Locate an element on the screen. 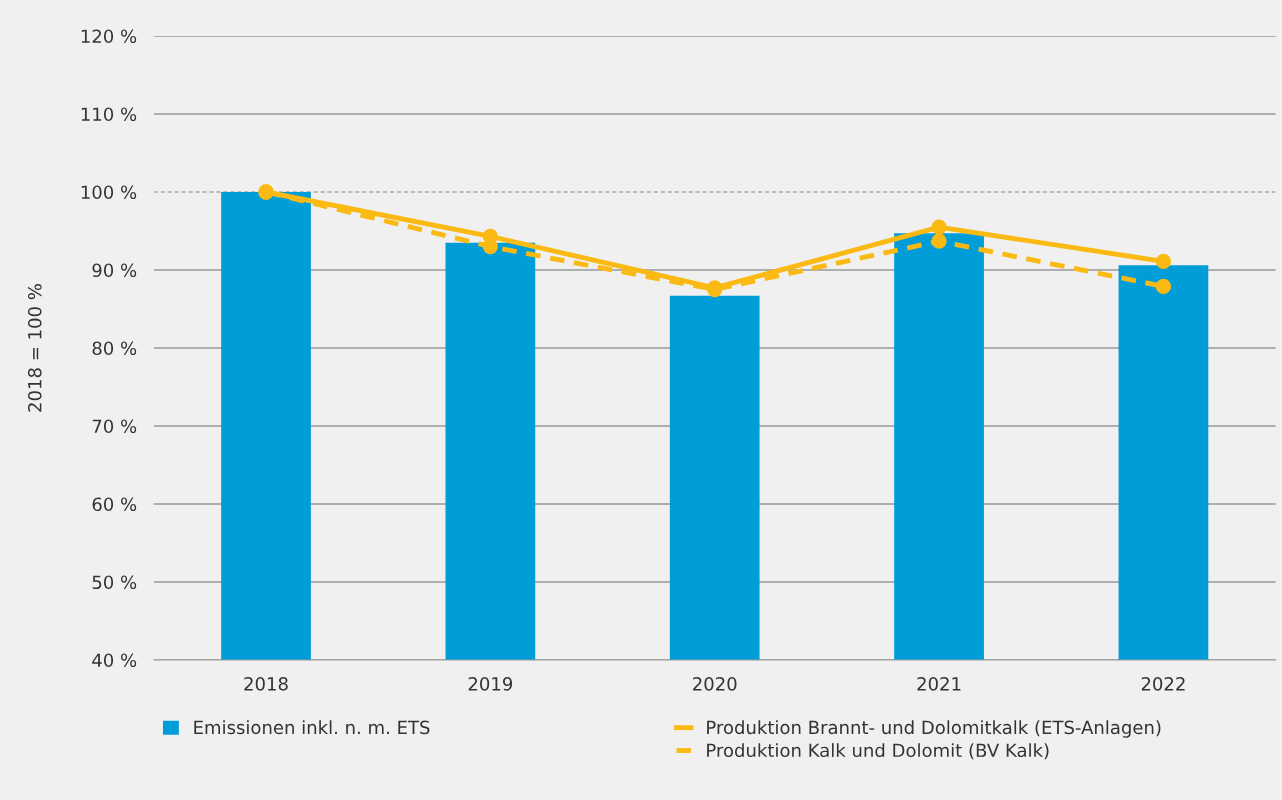 Image resolution: width=1282 pixels, height=800 pixels. x-tick-label: 2018 is located at coordinates (266, 683).